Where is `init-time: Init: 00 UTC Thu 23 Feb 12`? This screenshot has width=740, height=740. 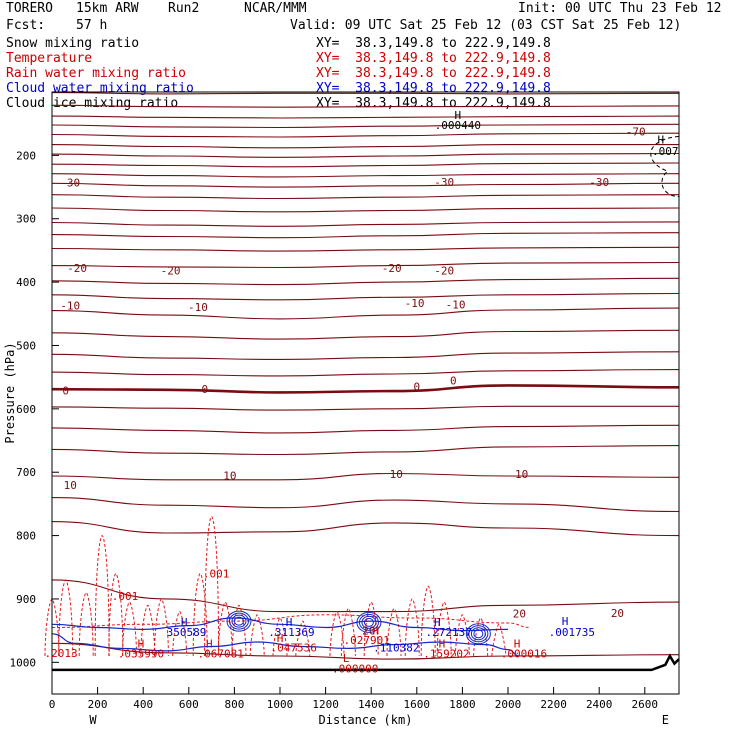 init-time: Init: 00 UTC Thu 23 Feb 12 is located at coordinates (620, 8).